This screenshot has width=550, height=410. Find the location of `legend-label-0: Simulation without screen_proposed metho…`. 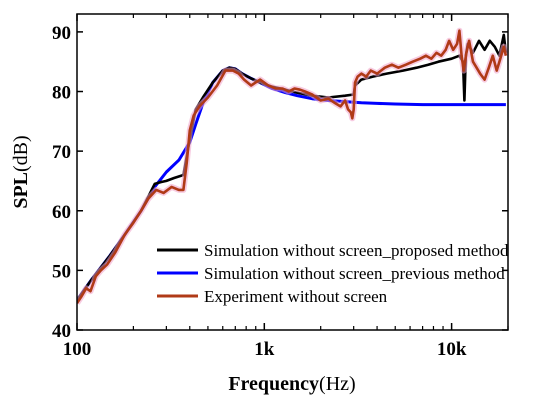

legend-label-0: Simulation without screen_proposed metho… is located at coordinates (356, 250).